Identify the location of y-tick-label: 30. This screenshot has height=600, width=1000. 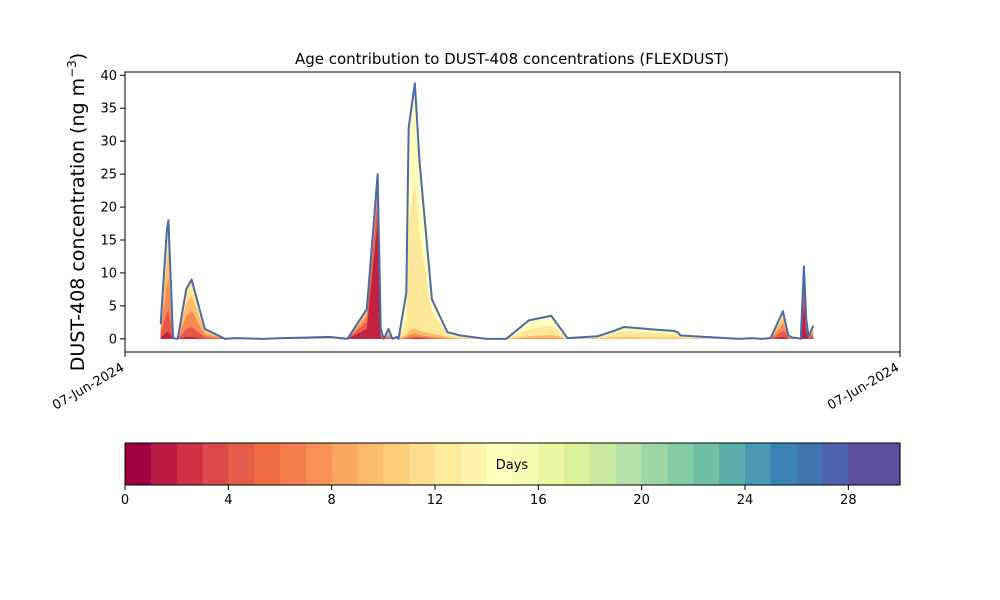
(108, 142).